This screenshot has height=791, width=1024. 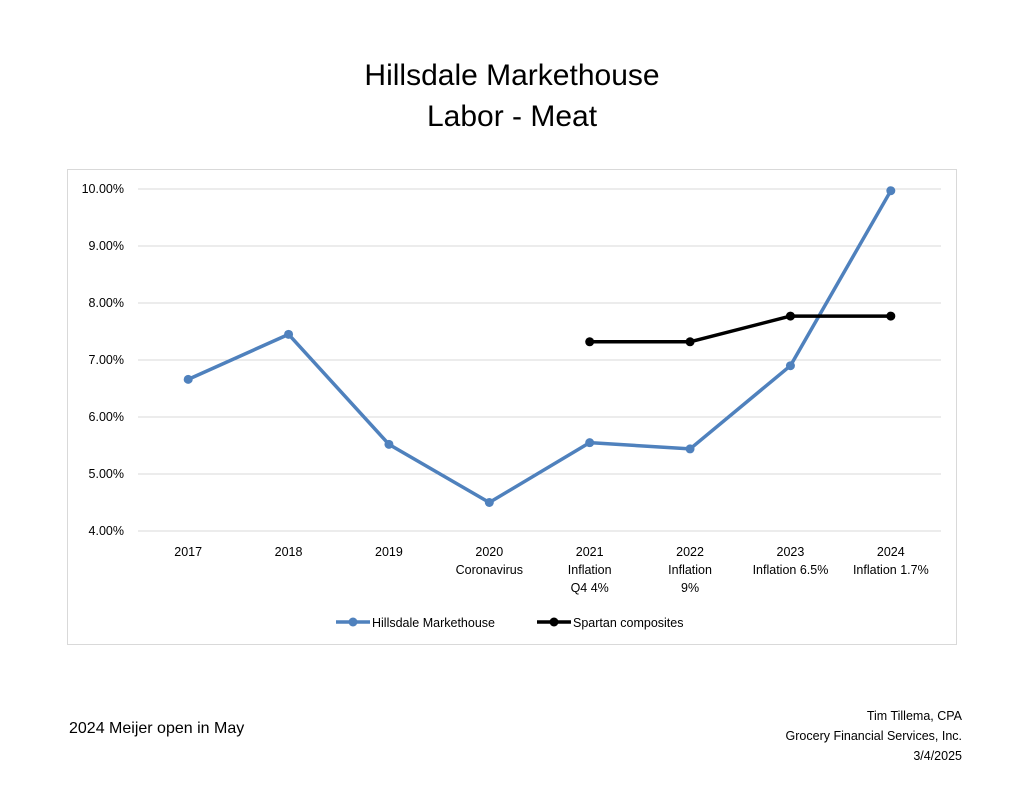 I want to click on x-tick-label: 2019, so click(x=389, y=552).